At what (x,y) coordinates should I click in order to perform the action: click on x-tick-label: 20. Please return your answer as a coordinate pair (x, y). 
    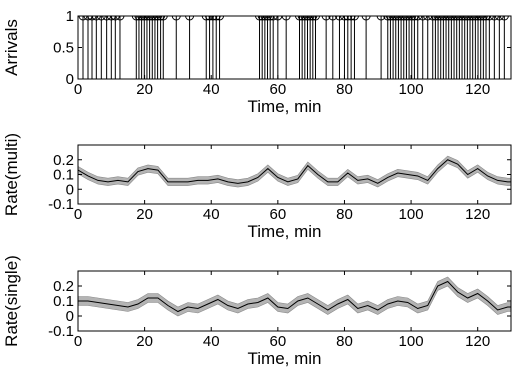
    Looking at the image, I should click on (144, 89).